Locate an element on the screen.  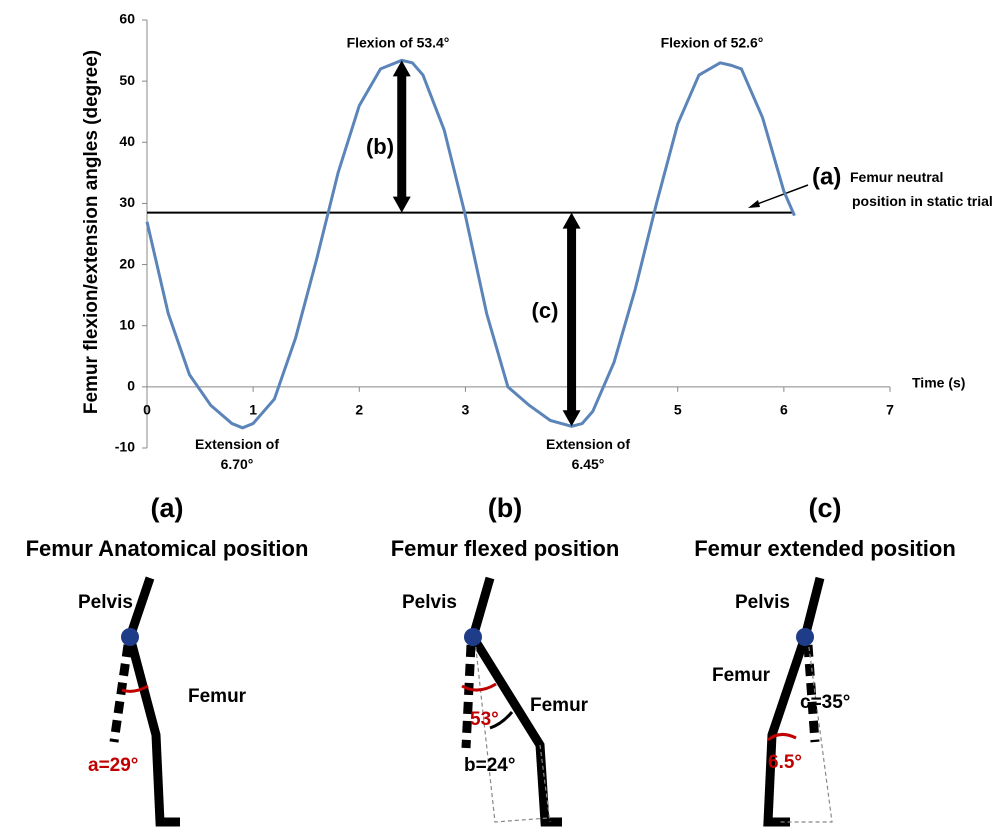
angle-label: 53° is located at coordinates (484, 719).